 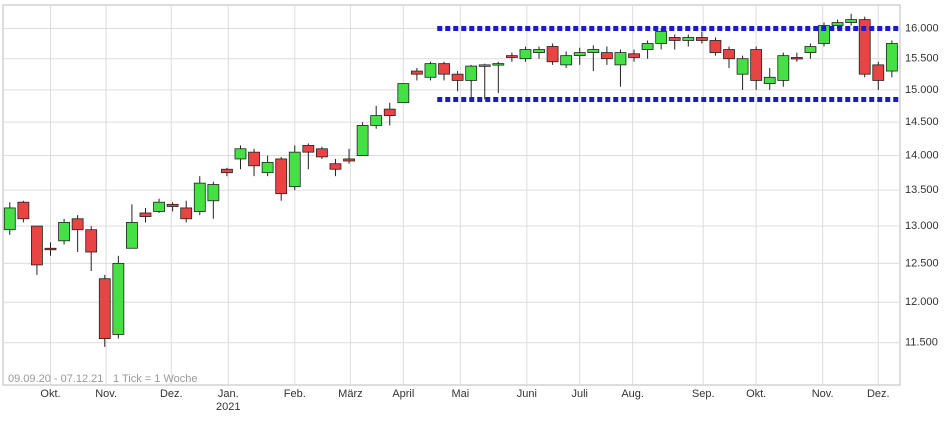 What do you see at coordinates (579, 394) in the screenshot?
I see `x-tick-label: Juli` at bounding box center [579, 394].